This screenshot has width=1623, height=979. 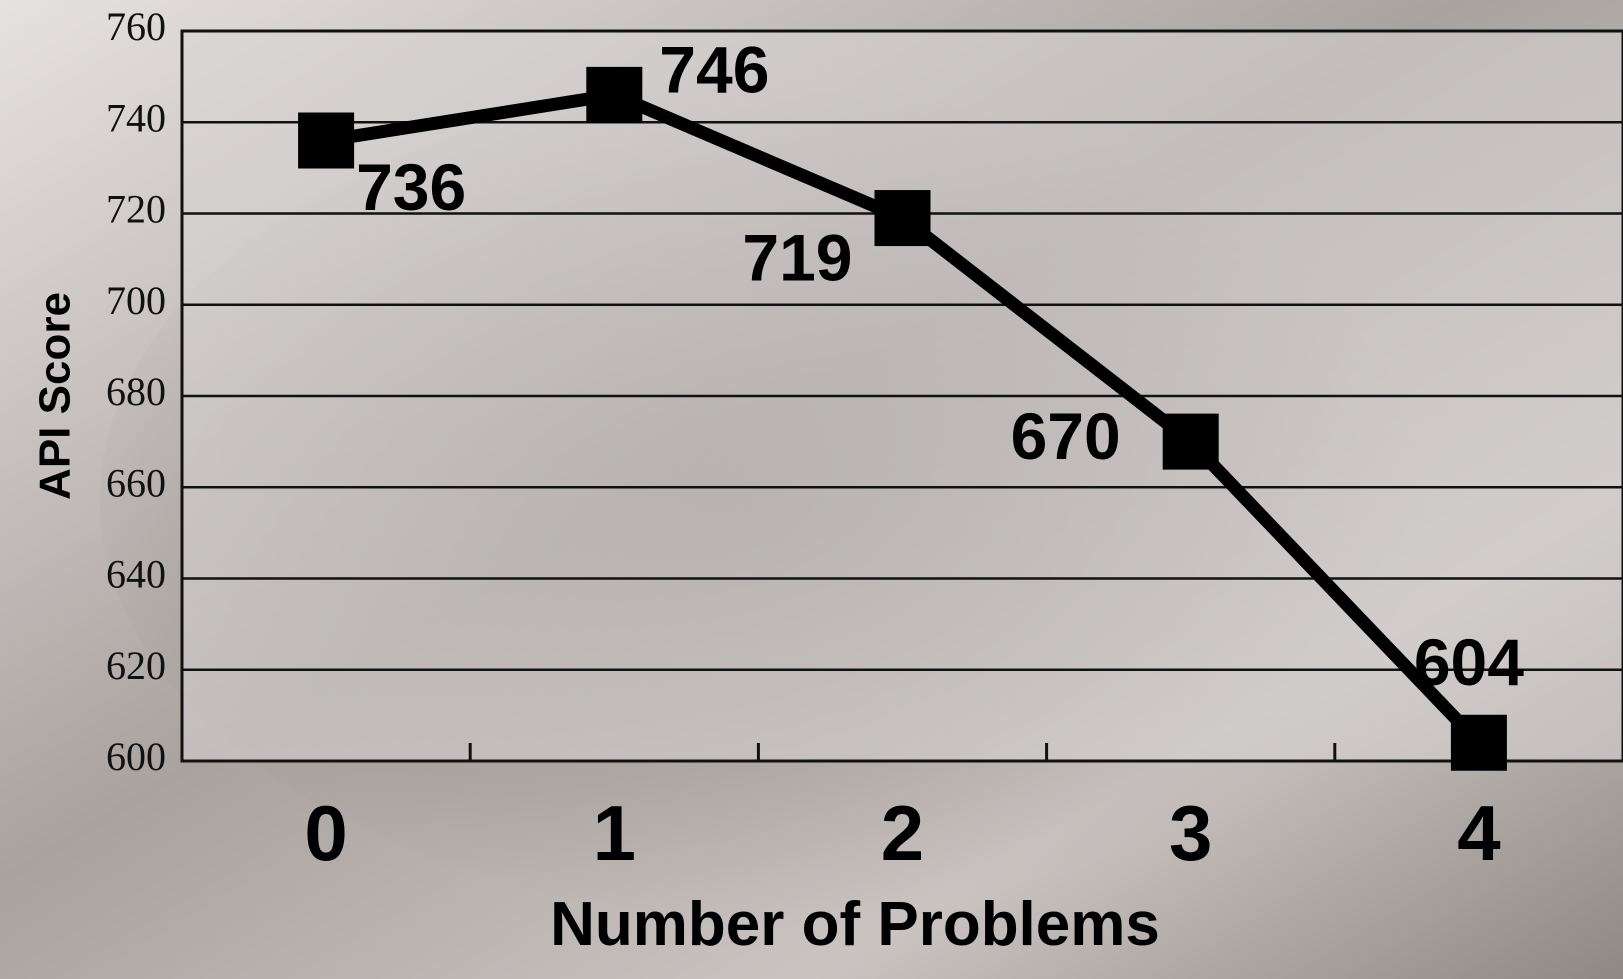 What do you see at coordinates (1469, 662) in the screenshot?
I see `value-label: 604` at bounding box center [1469, 662].